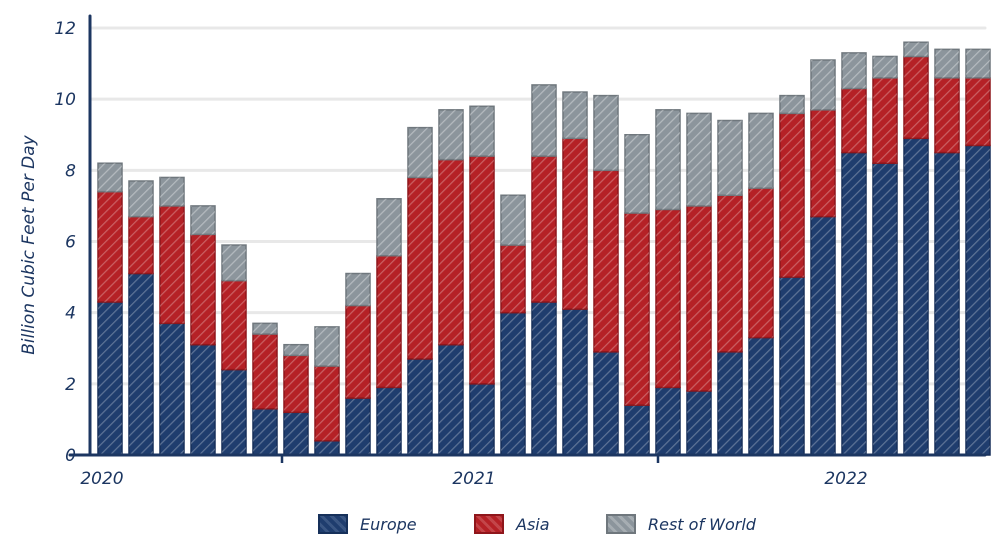 The width and height of the screenshot is (1000, 552). What do you see at coordinates (702, 524) in the screenshot?
I see `legend-label-rest-of-world: Rest of World` at bounding box center [702, 524].